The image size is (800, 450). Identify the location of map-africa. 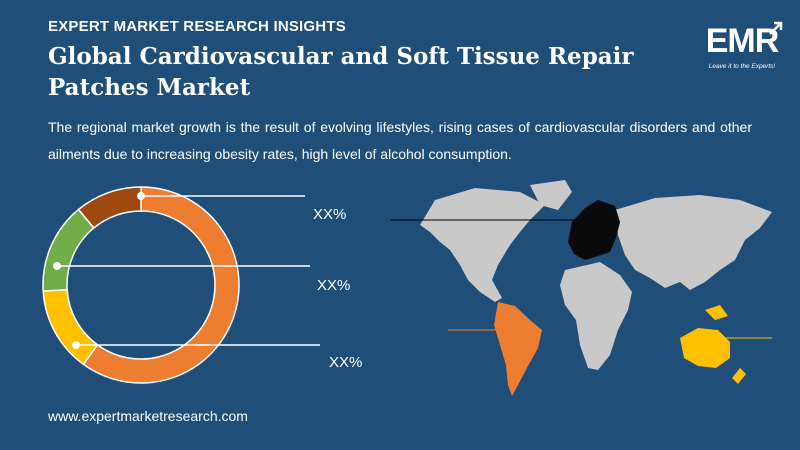
(596, 316).